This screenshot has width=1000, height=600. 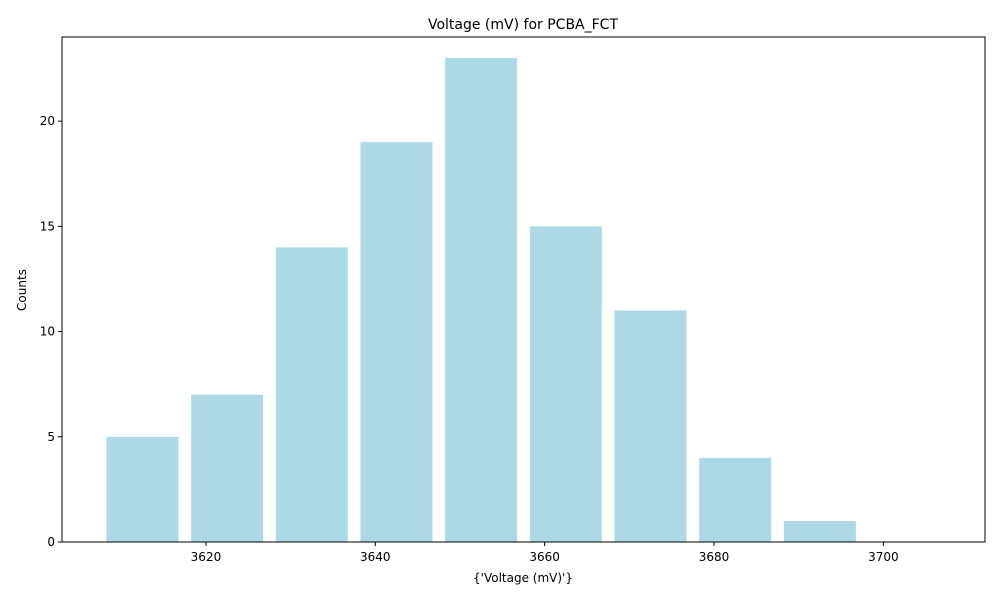 What do you see at coordinates (51, 542) in the screenshot?
I see `y-tick-label: 0` at bounding box center [51, 542].